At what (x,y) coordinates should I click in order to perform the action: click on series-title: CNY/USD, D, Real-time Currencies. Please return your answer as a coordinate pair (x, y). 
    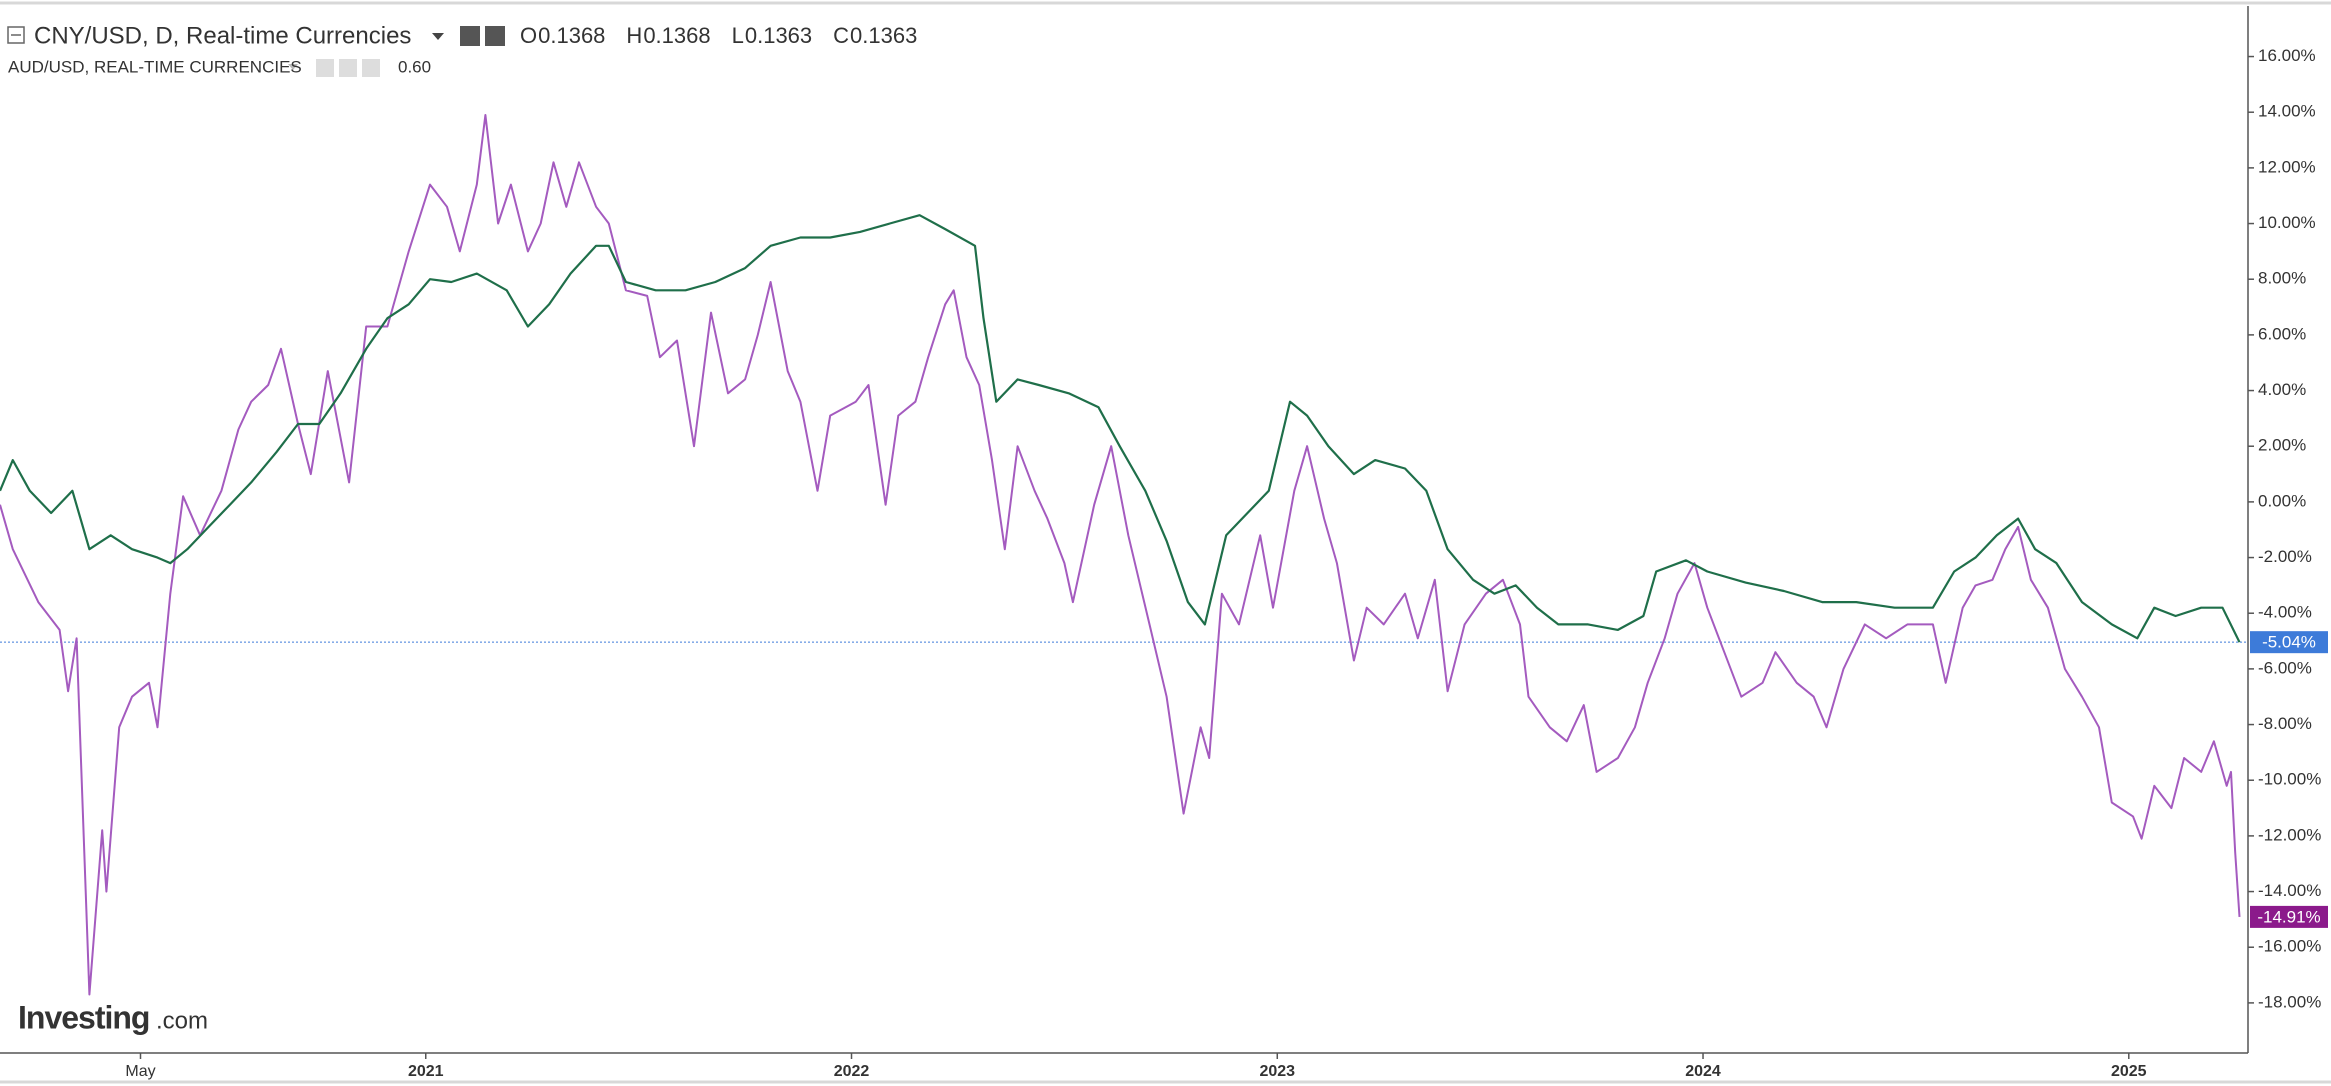
    Looking at the image, I should click on (222, 35).